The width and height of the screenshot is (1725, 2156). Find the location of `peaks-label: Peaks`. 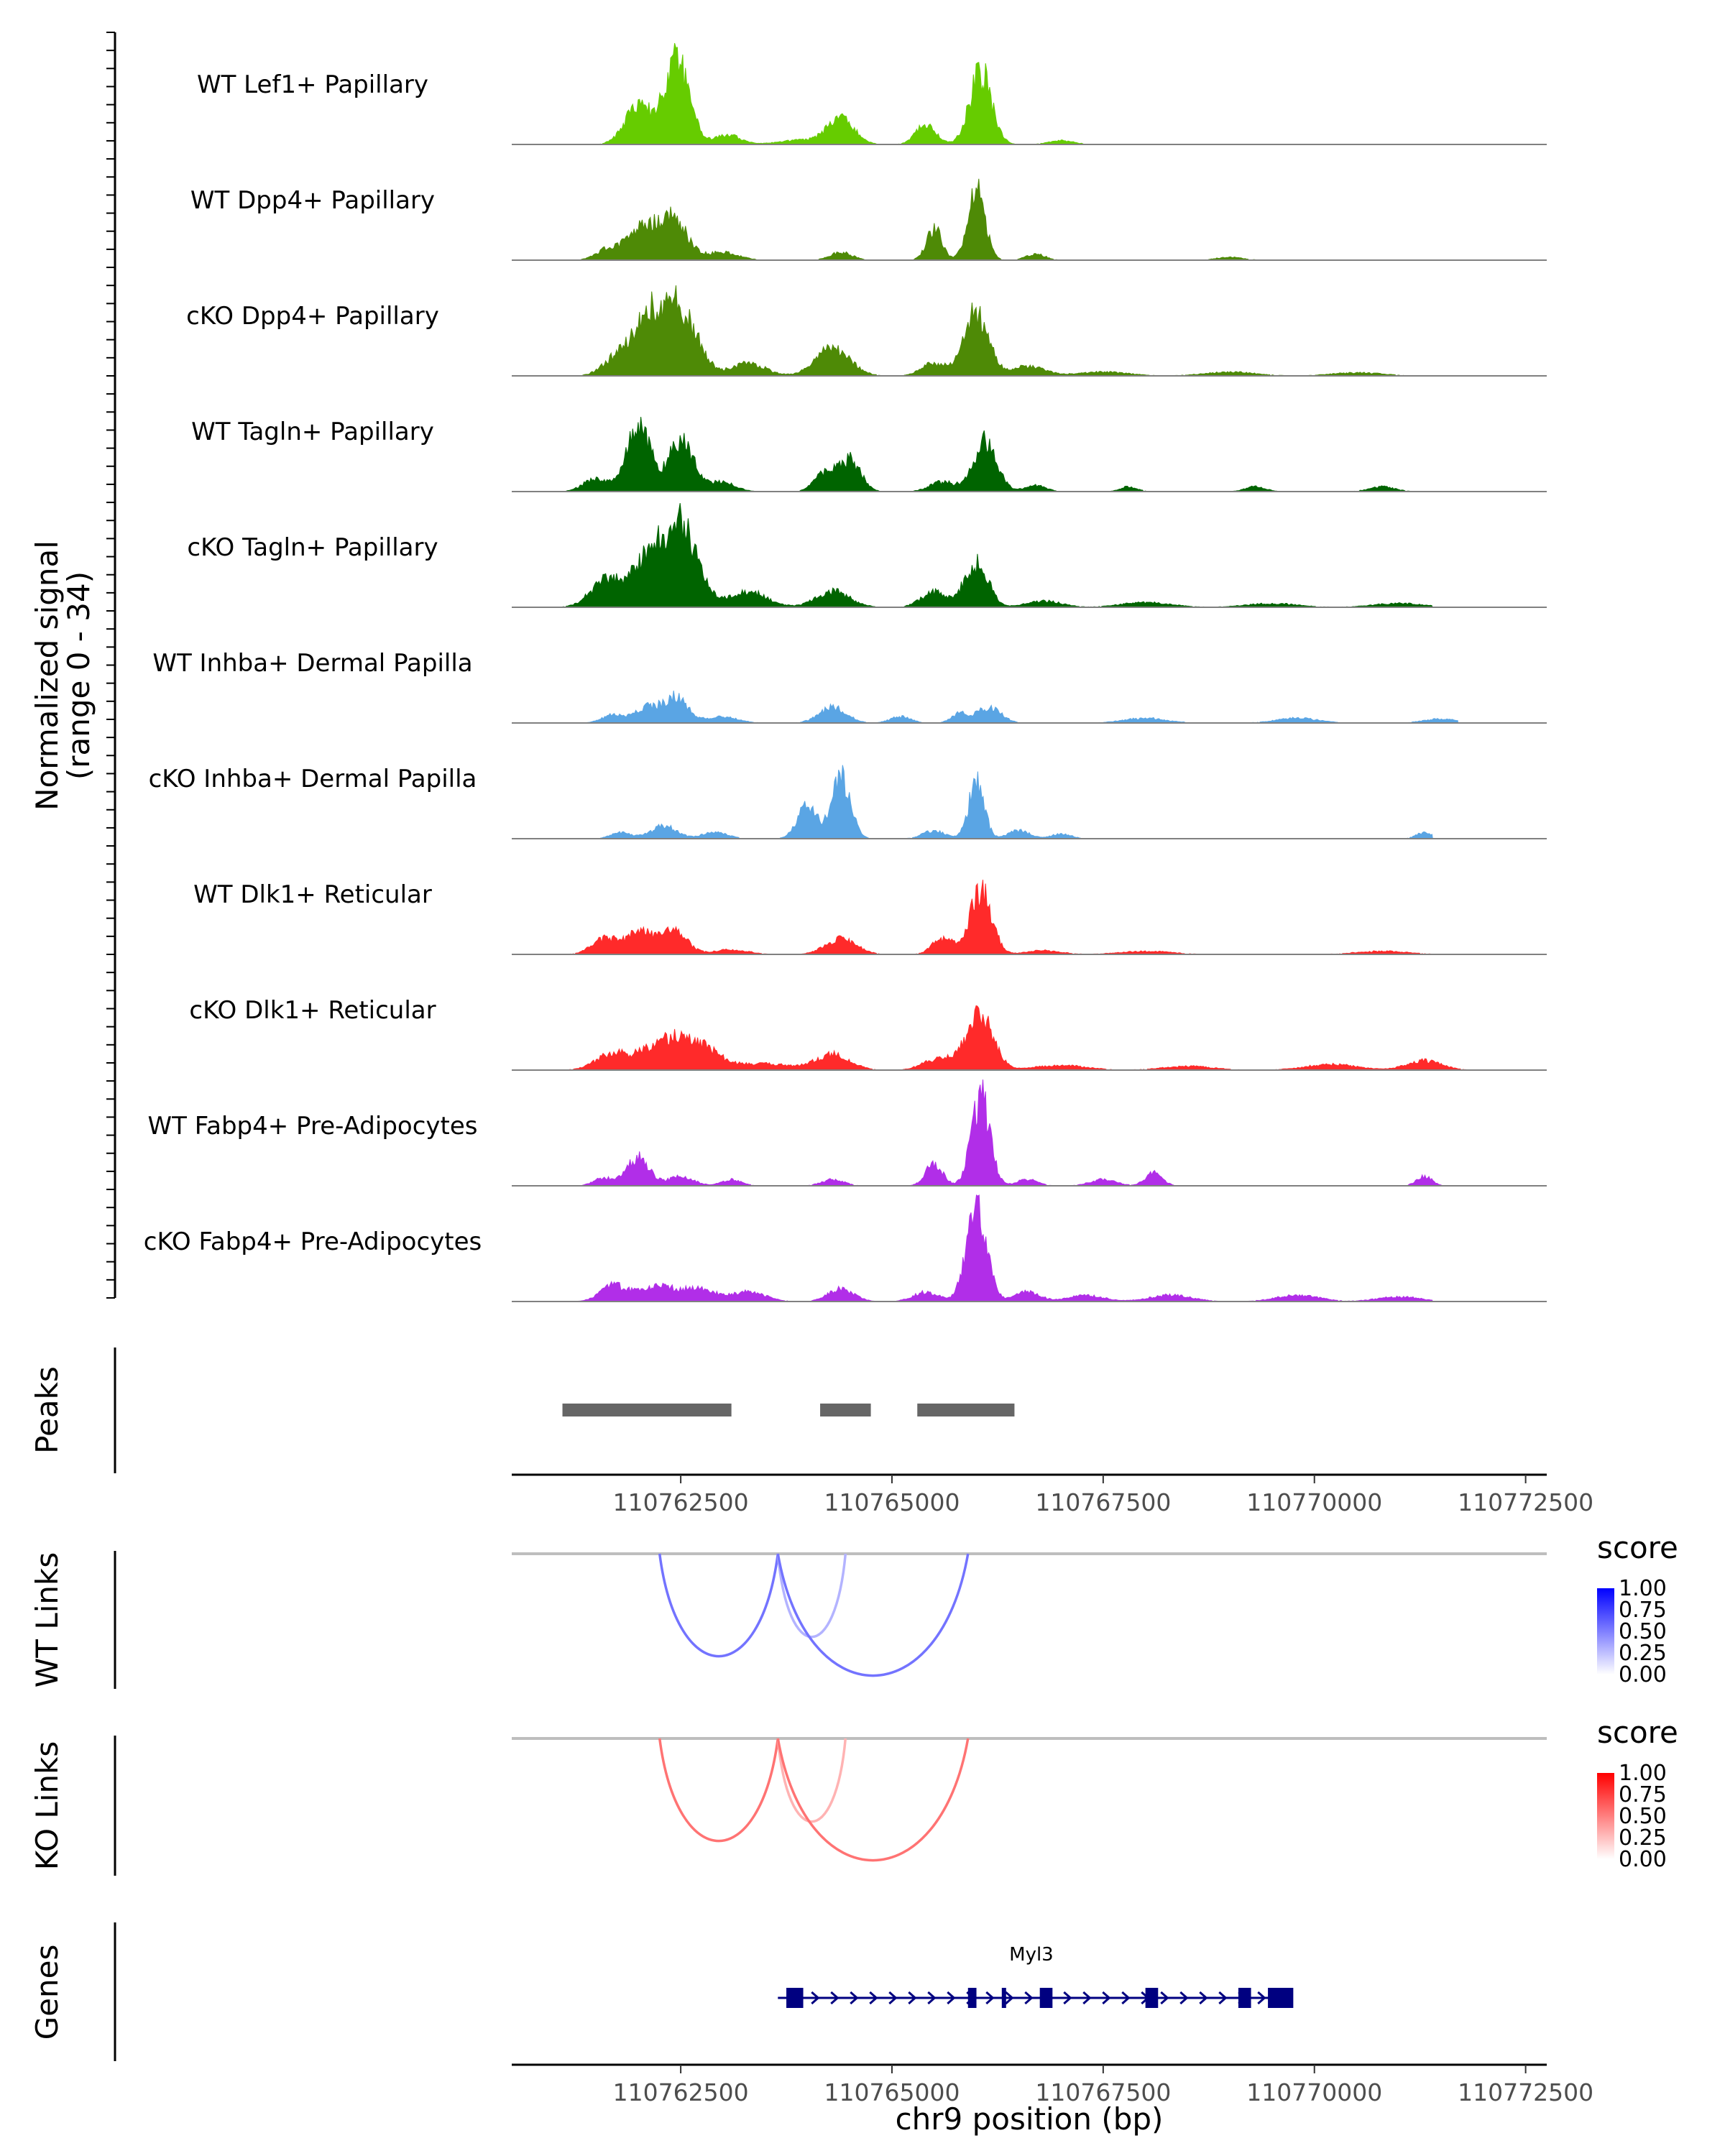

peaks-label: Peaks is located at coordinates (47, 1410).